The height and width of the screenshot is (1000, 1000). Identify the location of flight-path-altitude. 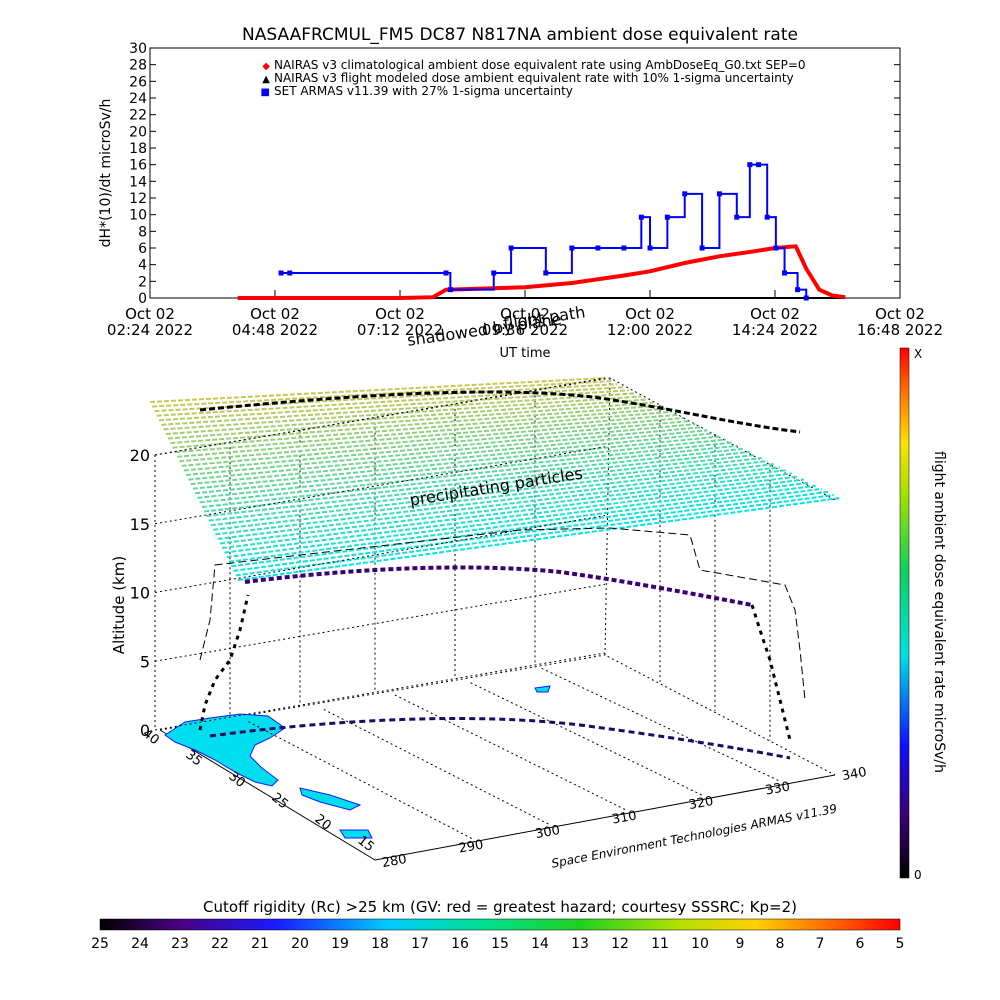
(498, 586).